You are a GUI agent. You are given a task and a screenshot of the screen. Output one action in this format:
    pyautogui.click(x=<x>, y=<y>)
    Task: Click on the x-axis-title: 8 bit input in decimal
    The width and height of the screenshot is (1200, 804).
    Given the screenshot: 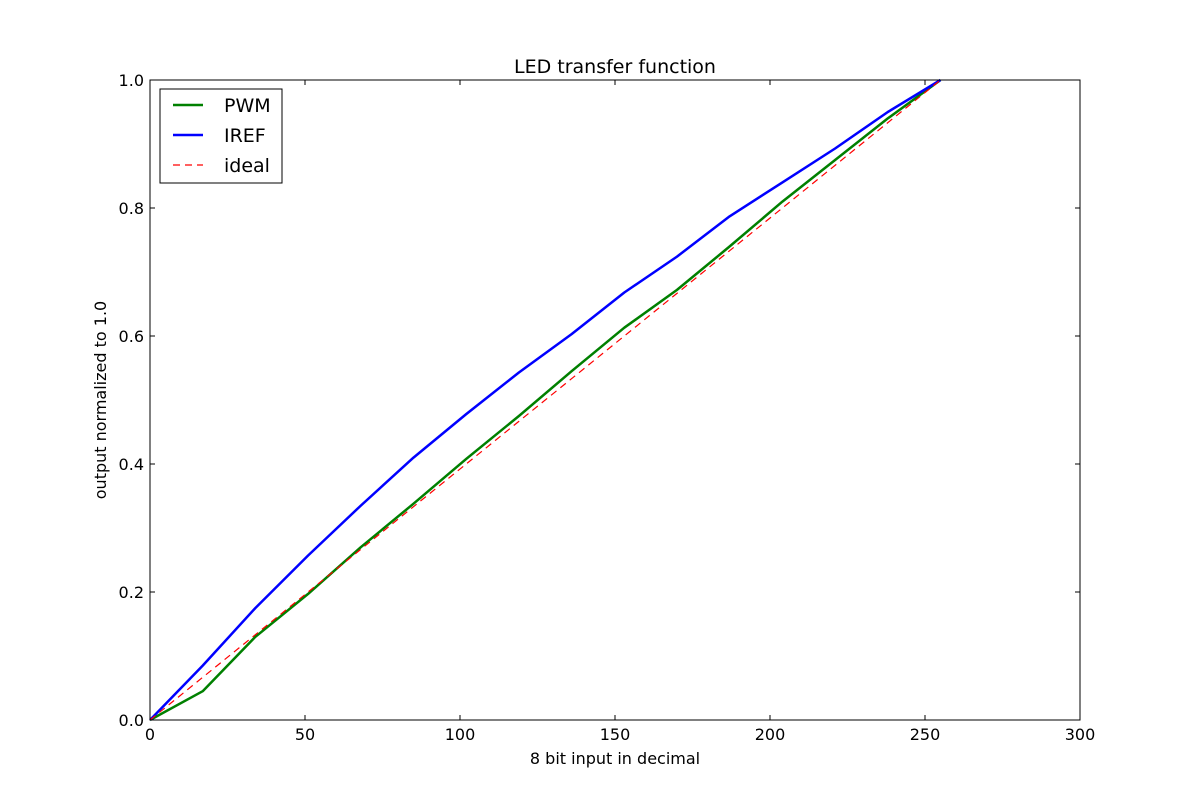 What is the action you would take?
    pyautogui.click(x=615, y=758)
    